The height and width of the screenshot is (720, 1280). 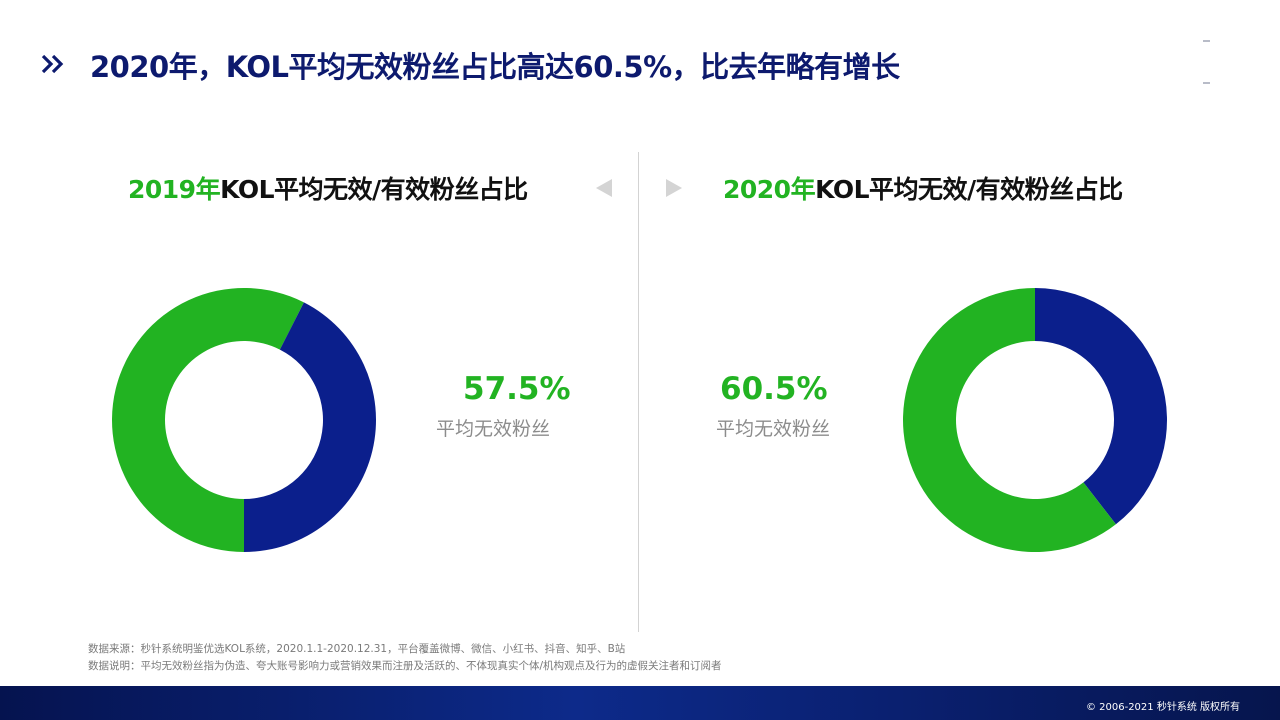 What do you see at coordinates (52, 64) in the screenshot?
I see `double-chevron-icon` at bounding box center [52, 64].